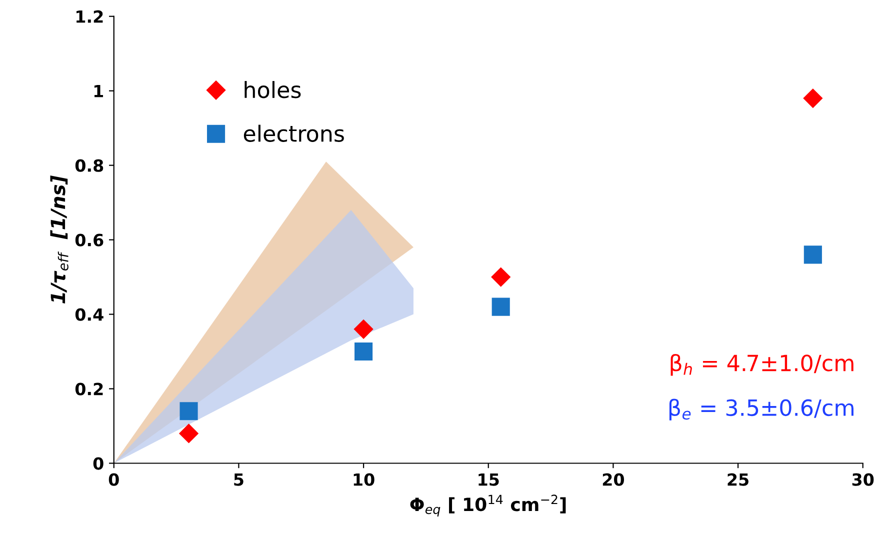  Describe the element at coordinates (294, 133) in the screenshot. I see `legend-label: electrons` at that location.